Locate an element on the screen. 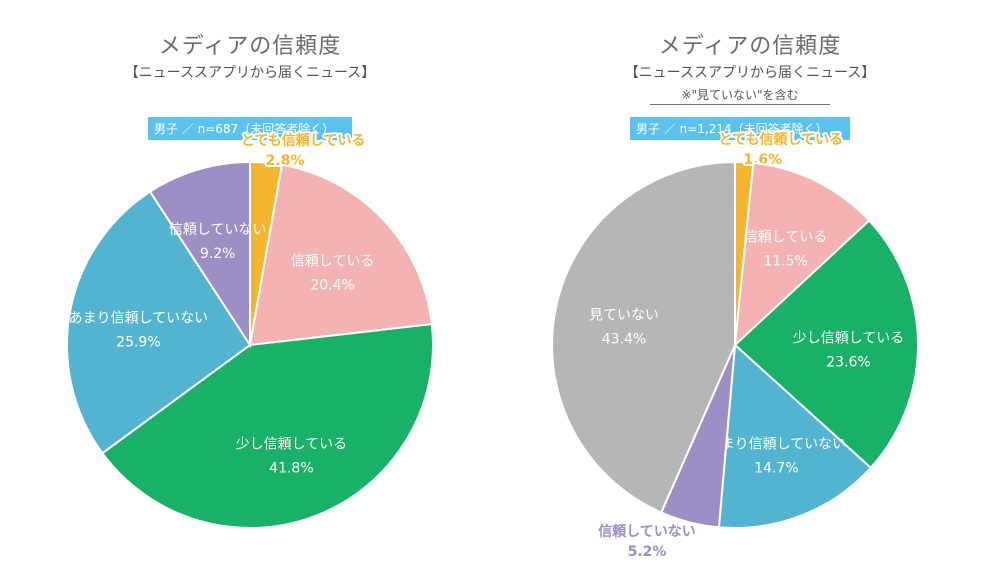 Image resolution: width=1000 pixels, height=562 pixels. slice-value-no_trust: 5.2% is located at coordinates (647, 552).